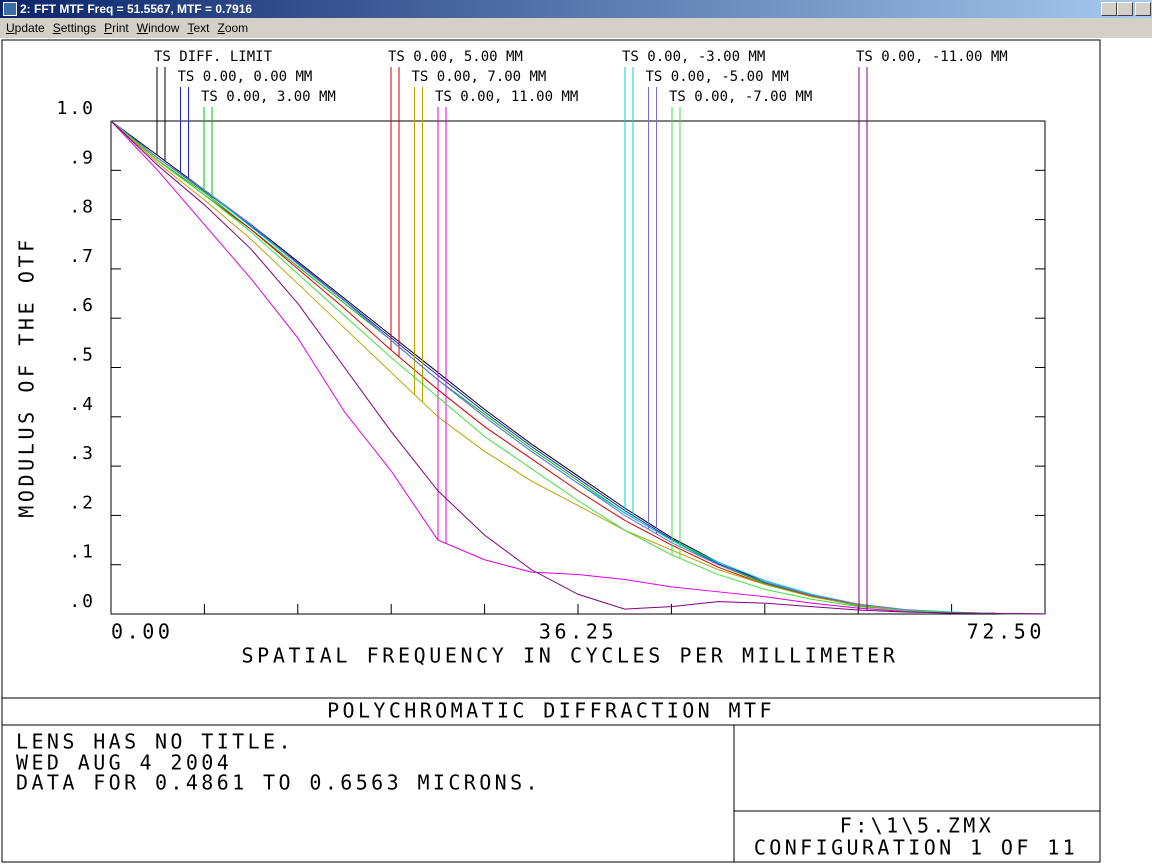 This screenshot has width=1152, height=864. What do you see at coordinates (917, 826) in the screenshot?
I see `file-name: F:\1\5.ZMX` at bounding box center [917, 826].